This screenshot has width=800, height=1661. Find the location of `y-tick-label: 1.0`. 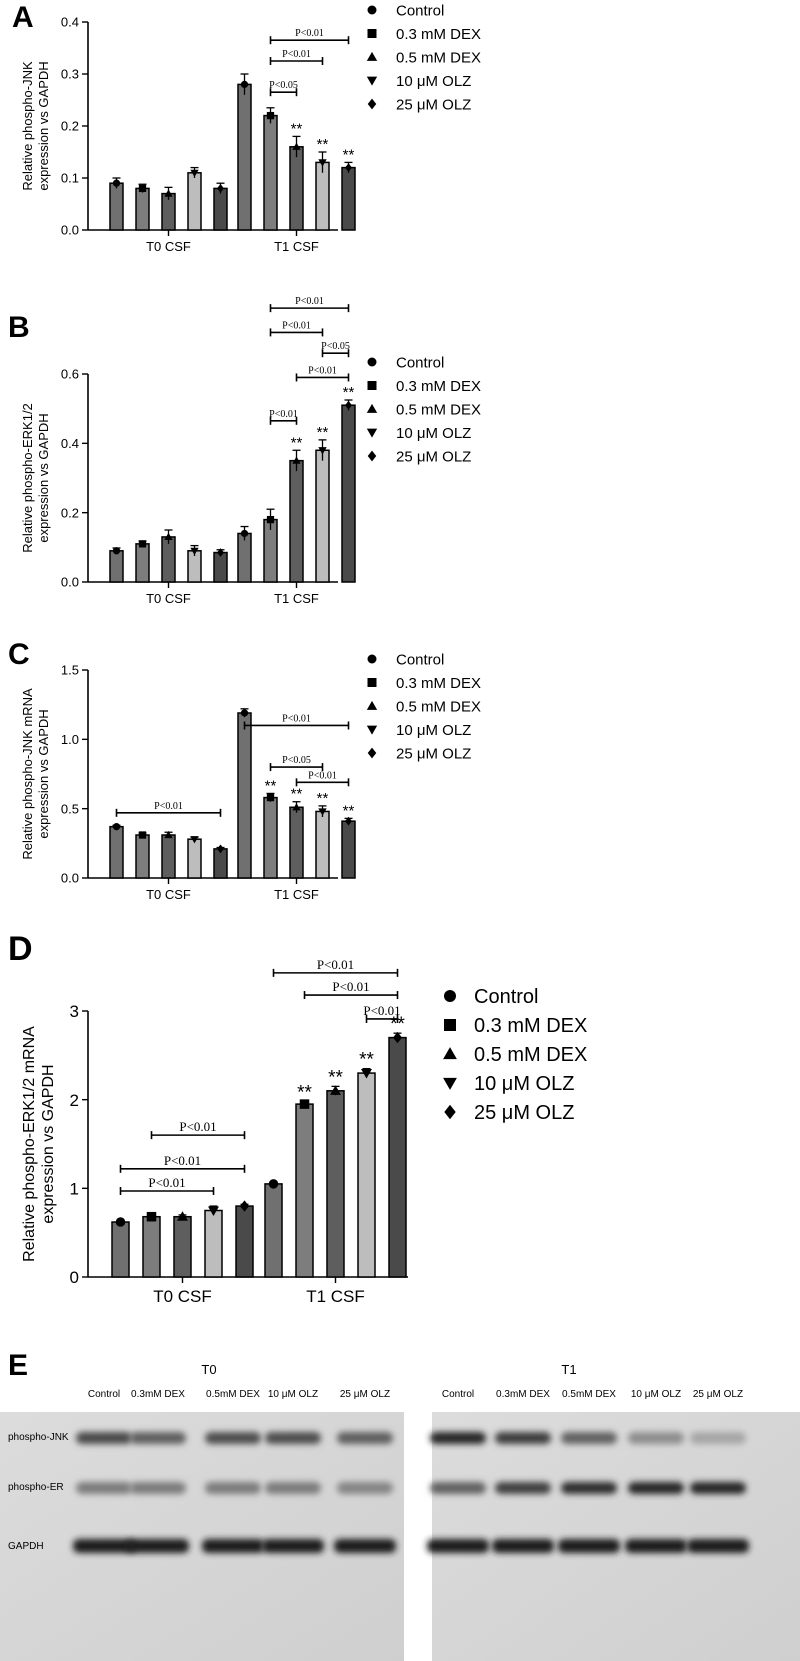

y-tick-label: 1.0 is located at coordinates (70, 739).